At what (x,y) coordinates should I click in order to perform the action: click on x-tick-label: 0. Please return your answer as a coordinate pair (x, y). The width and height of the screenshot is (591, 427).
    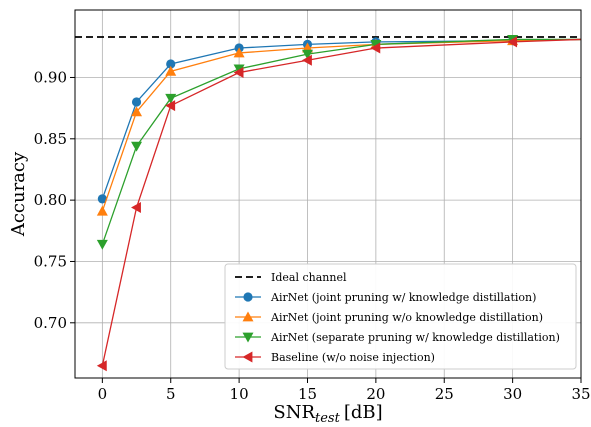
    Looking at the image, I should click on (103, 394).